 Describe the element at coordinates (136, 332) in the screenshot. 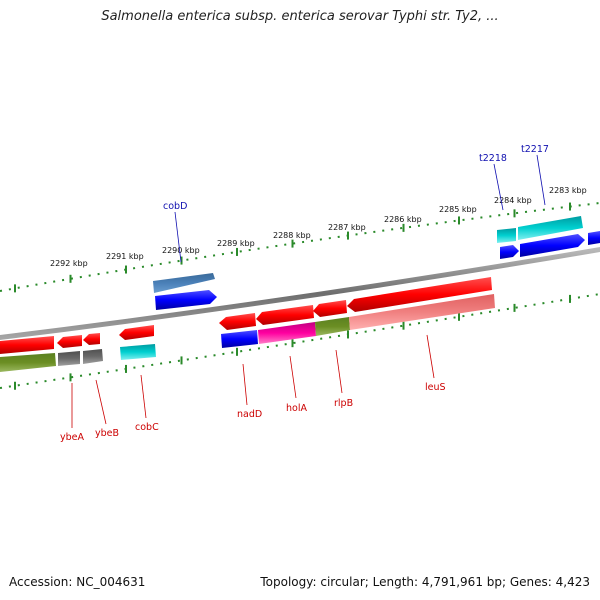

I see `gene-cobC` at that location.